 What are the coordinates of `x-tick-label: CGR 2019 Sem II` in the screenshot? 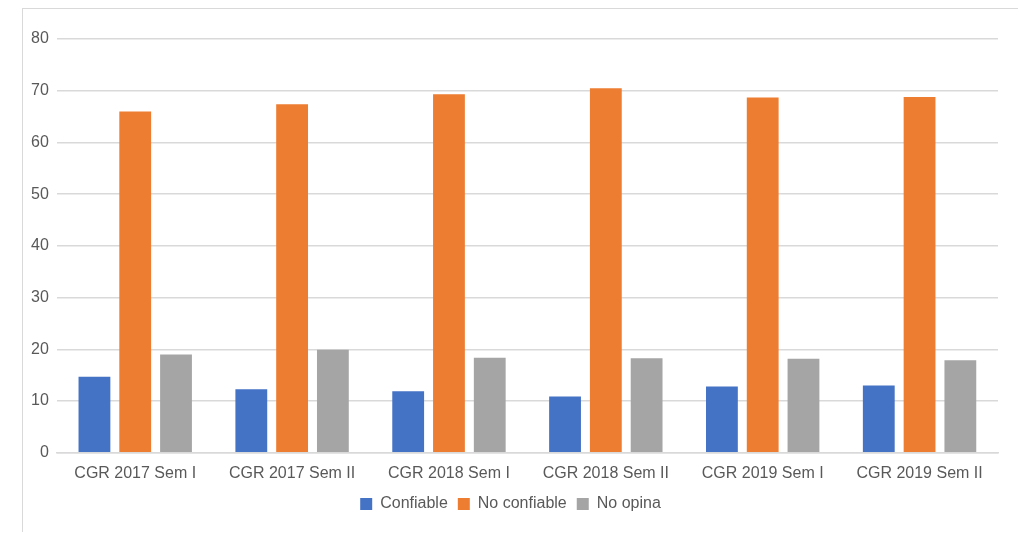 It's located at (919, 472).